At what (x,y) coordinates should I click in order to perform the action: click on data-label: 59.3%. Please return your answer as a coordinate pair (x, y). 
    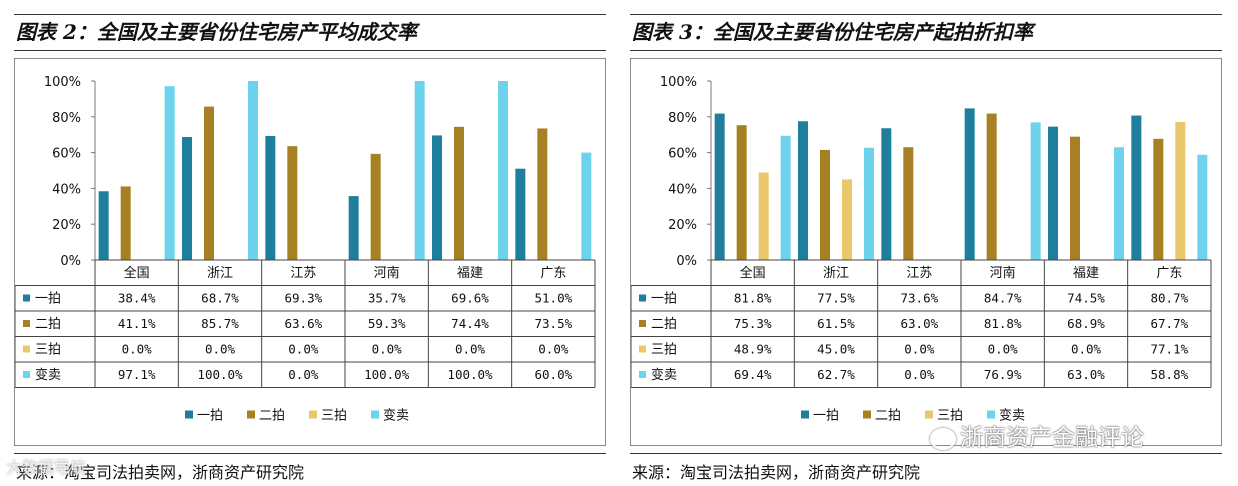
    Looking at the image, I should click on (387, 323).